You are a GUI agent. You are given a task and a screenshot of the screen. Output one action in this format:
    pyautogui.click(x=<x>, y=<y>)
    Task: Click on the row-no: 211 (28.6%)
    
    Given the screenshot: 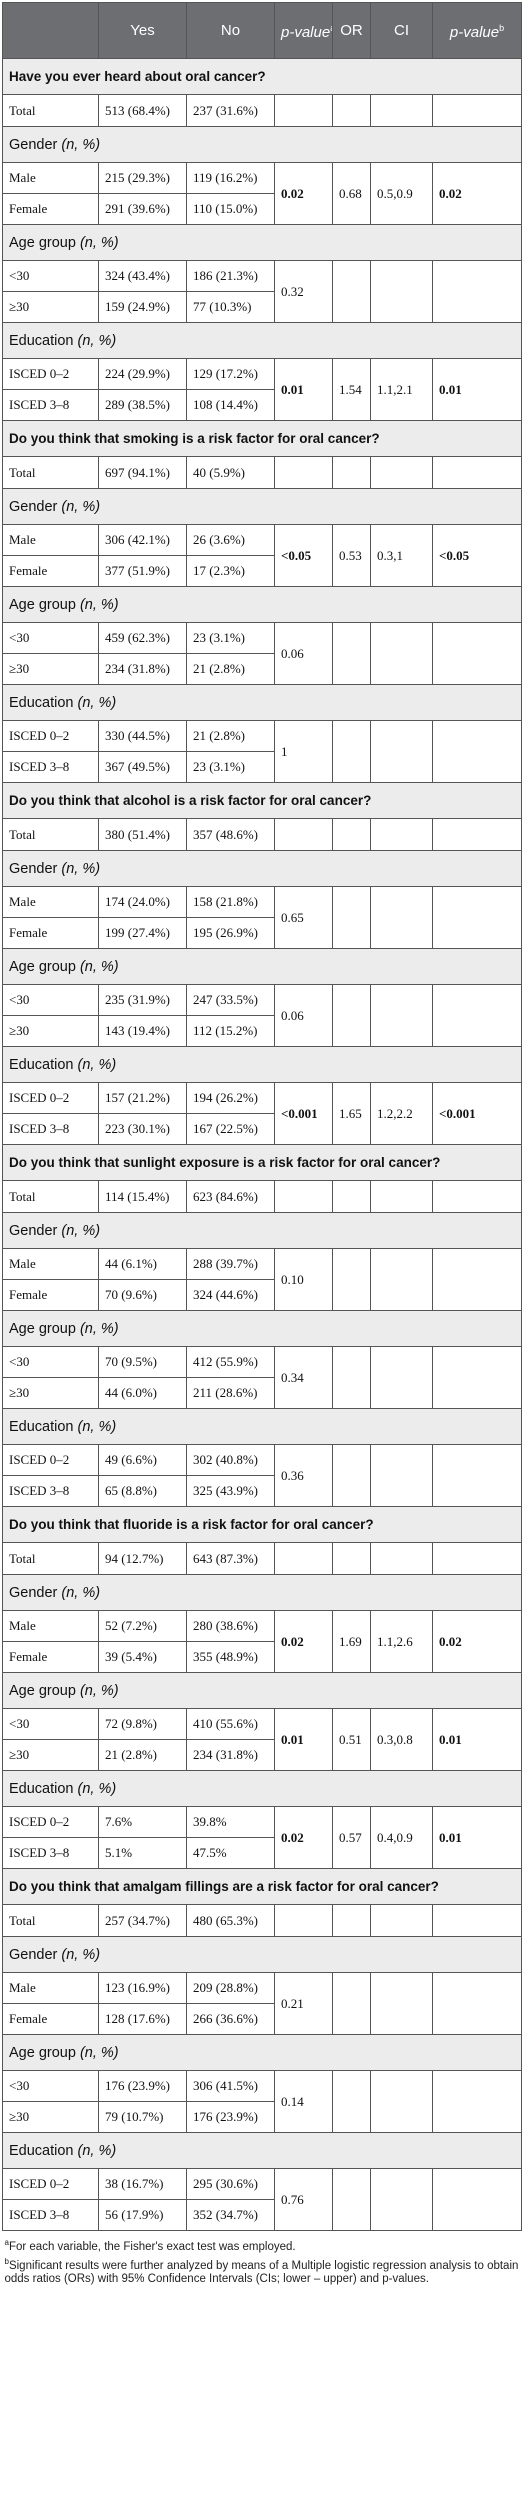 What is the action you would take?
    pyautogui.click(x=230, y=1393)
    